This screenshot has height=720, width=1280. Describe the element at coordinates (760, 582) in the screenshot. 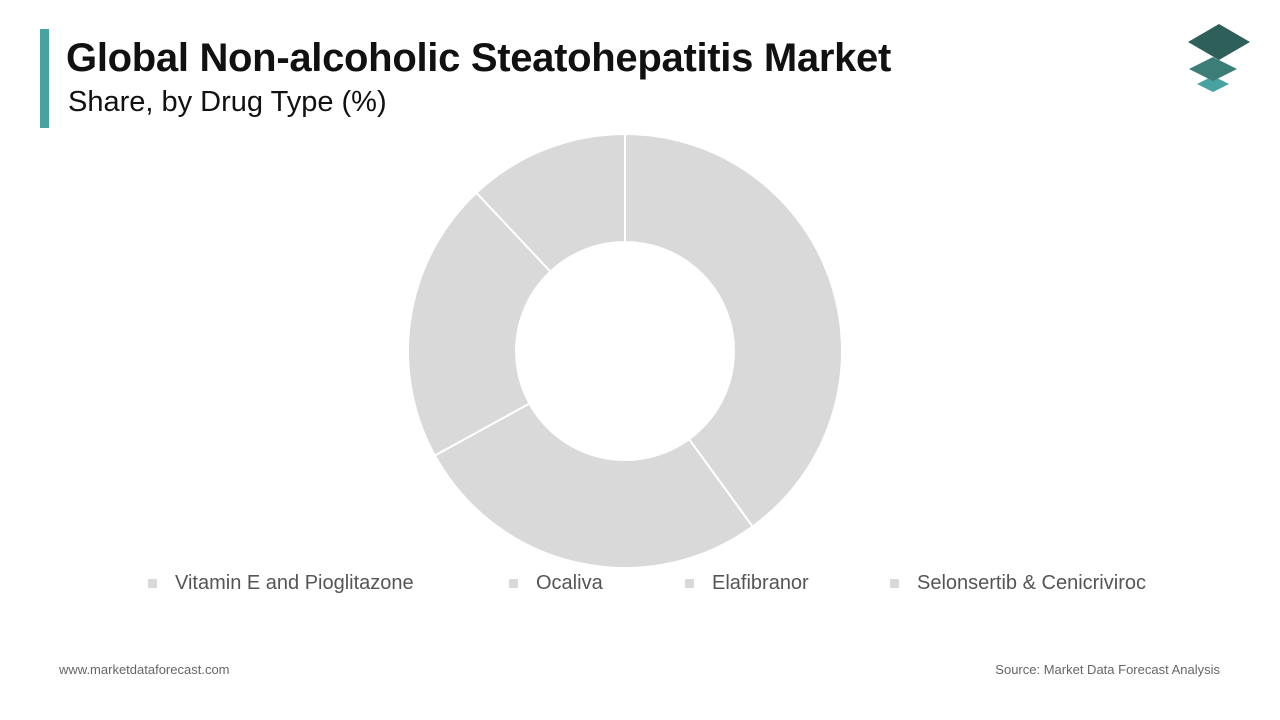

I see `legend-label: Elafibranor` at that location.